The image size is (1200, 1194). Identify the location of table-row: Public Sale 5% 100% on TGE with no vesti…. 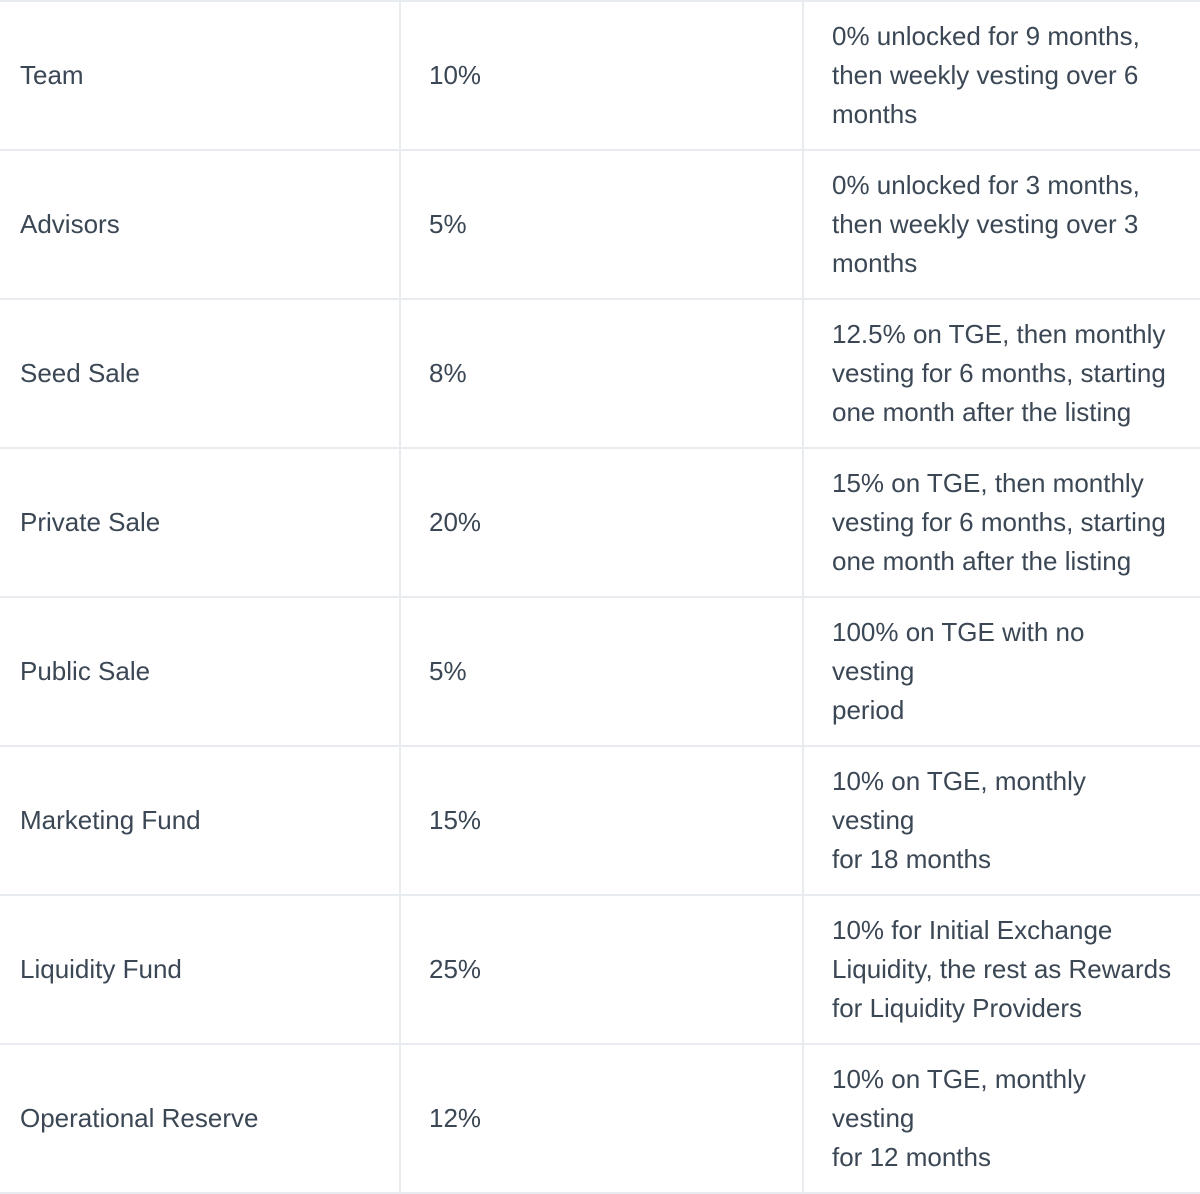
(600, 671).